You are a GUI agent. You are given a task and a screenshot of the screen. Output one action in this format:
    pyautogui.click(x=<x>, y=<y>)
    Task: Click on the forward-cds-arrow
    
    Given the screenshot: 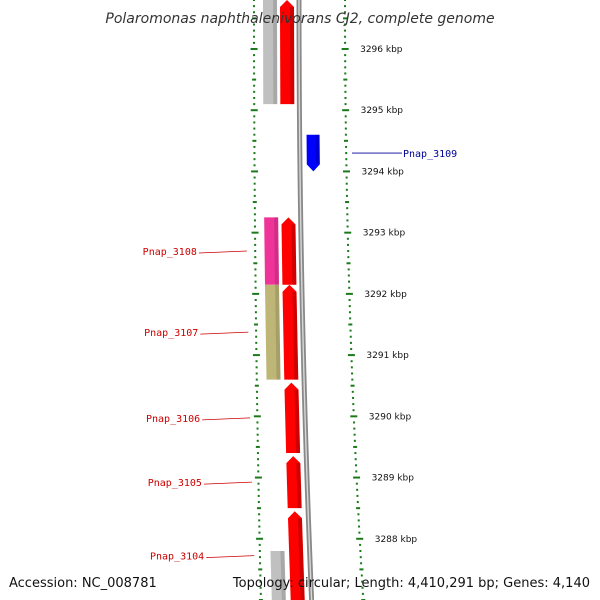 What is the action you would take?
    pyautogui.click(x=292, y=418)
    